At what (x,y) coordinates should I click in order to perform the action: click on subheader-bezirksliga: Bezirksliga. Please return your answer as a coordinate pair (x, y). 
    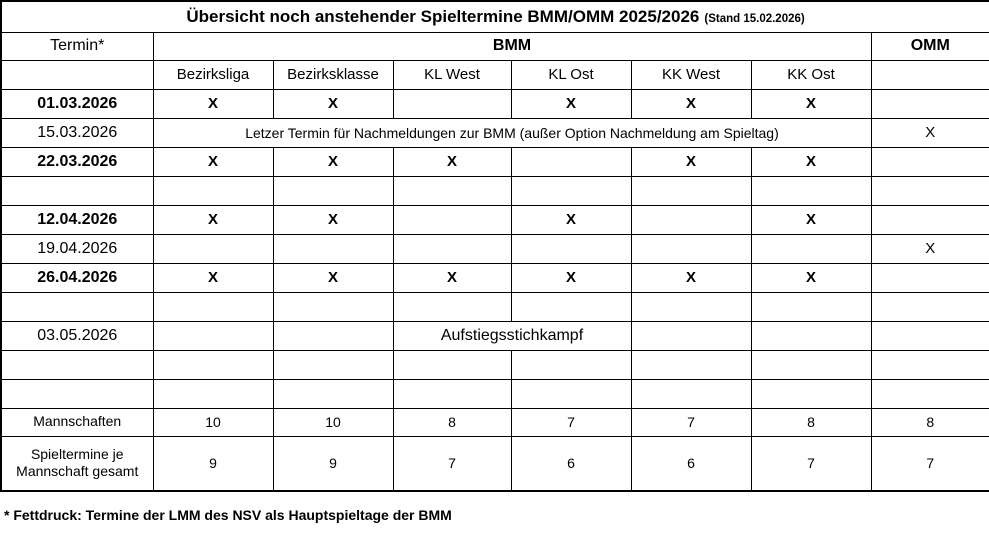
    Looking at the image, I should click on (213, 74).